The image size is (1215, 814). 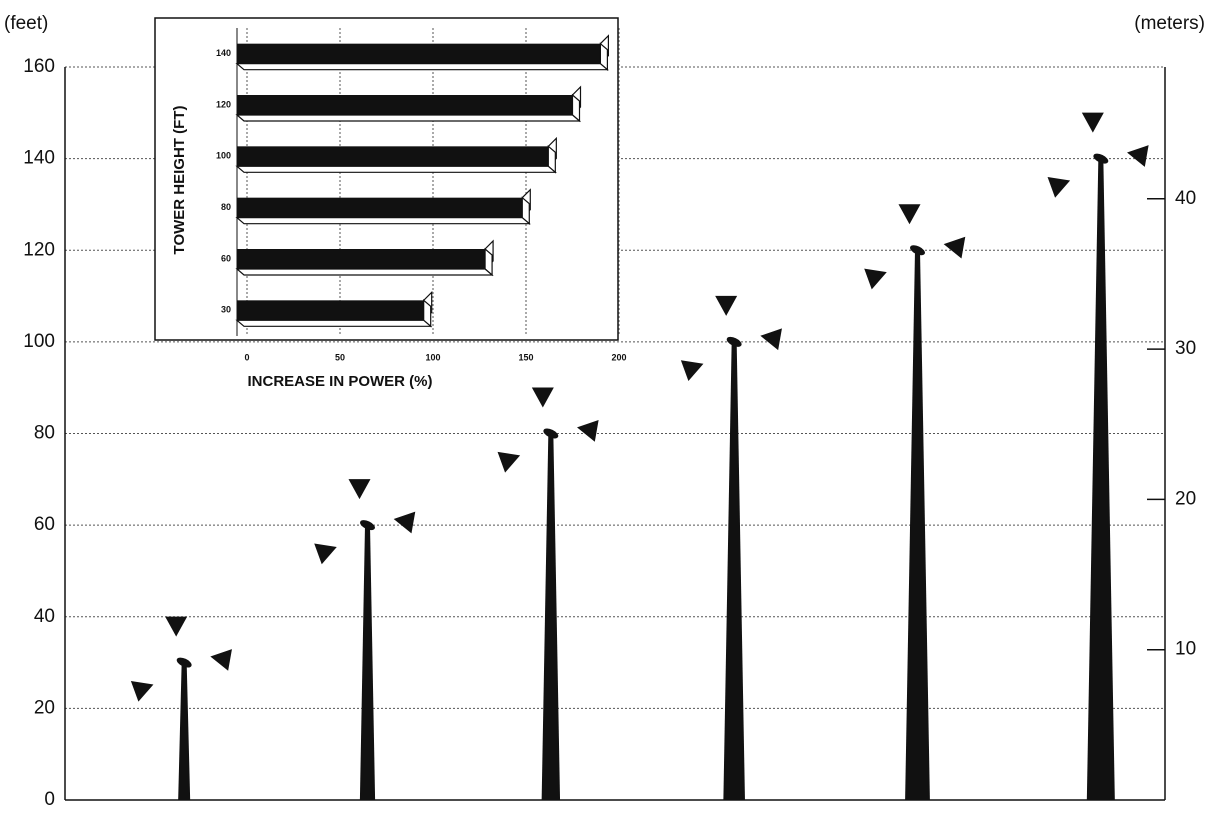 What do you see at coordinates (432, 357) in the screenshot?
I see `inset-x-tick-label: 100` at bounding box center [432, 357].